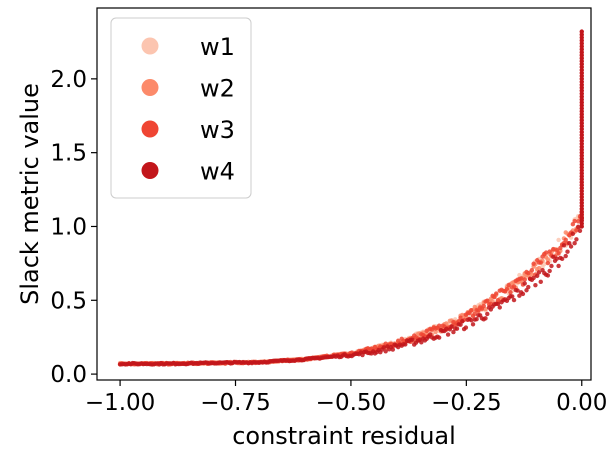 The height and width of the screenshot is (460, 611). What do you see at coordinates (68, 80) in the screenshot?
I see `y-tick-label: 2.0` at bounding box center [68, 80].